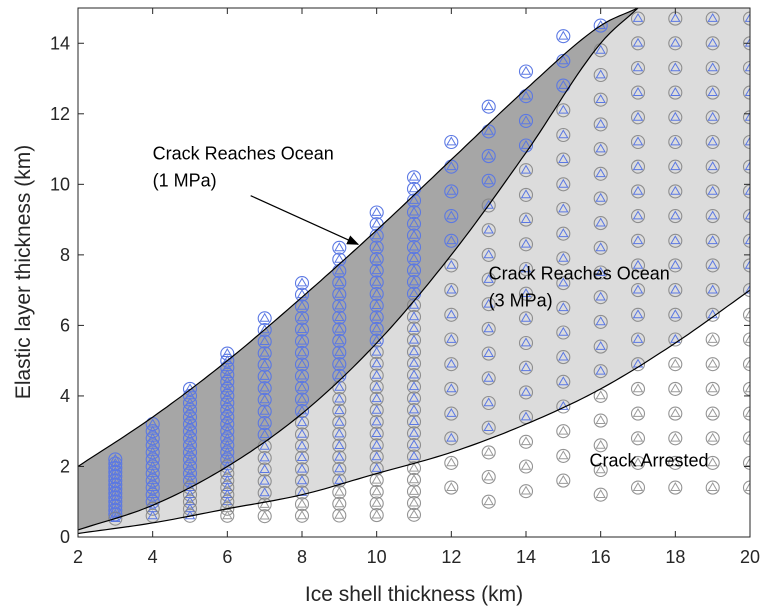 Image resolution: width=766 pixels, height=613 pixels. I want to click on y-tick-label: 8, so click(65, 255).